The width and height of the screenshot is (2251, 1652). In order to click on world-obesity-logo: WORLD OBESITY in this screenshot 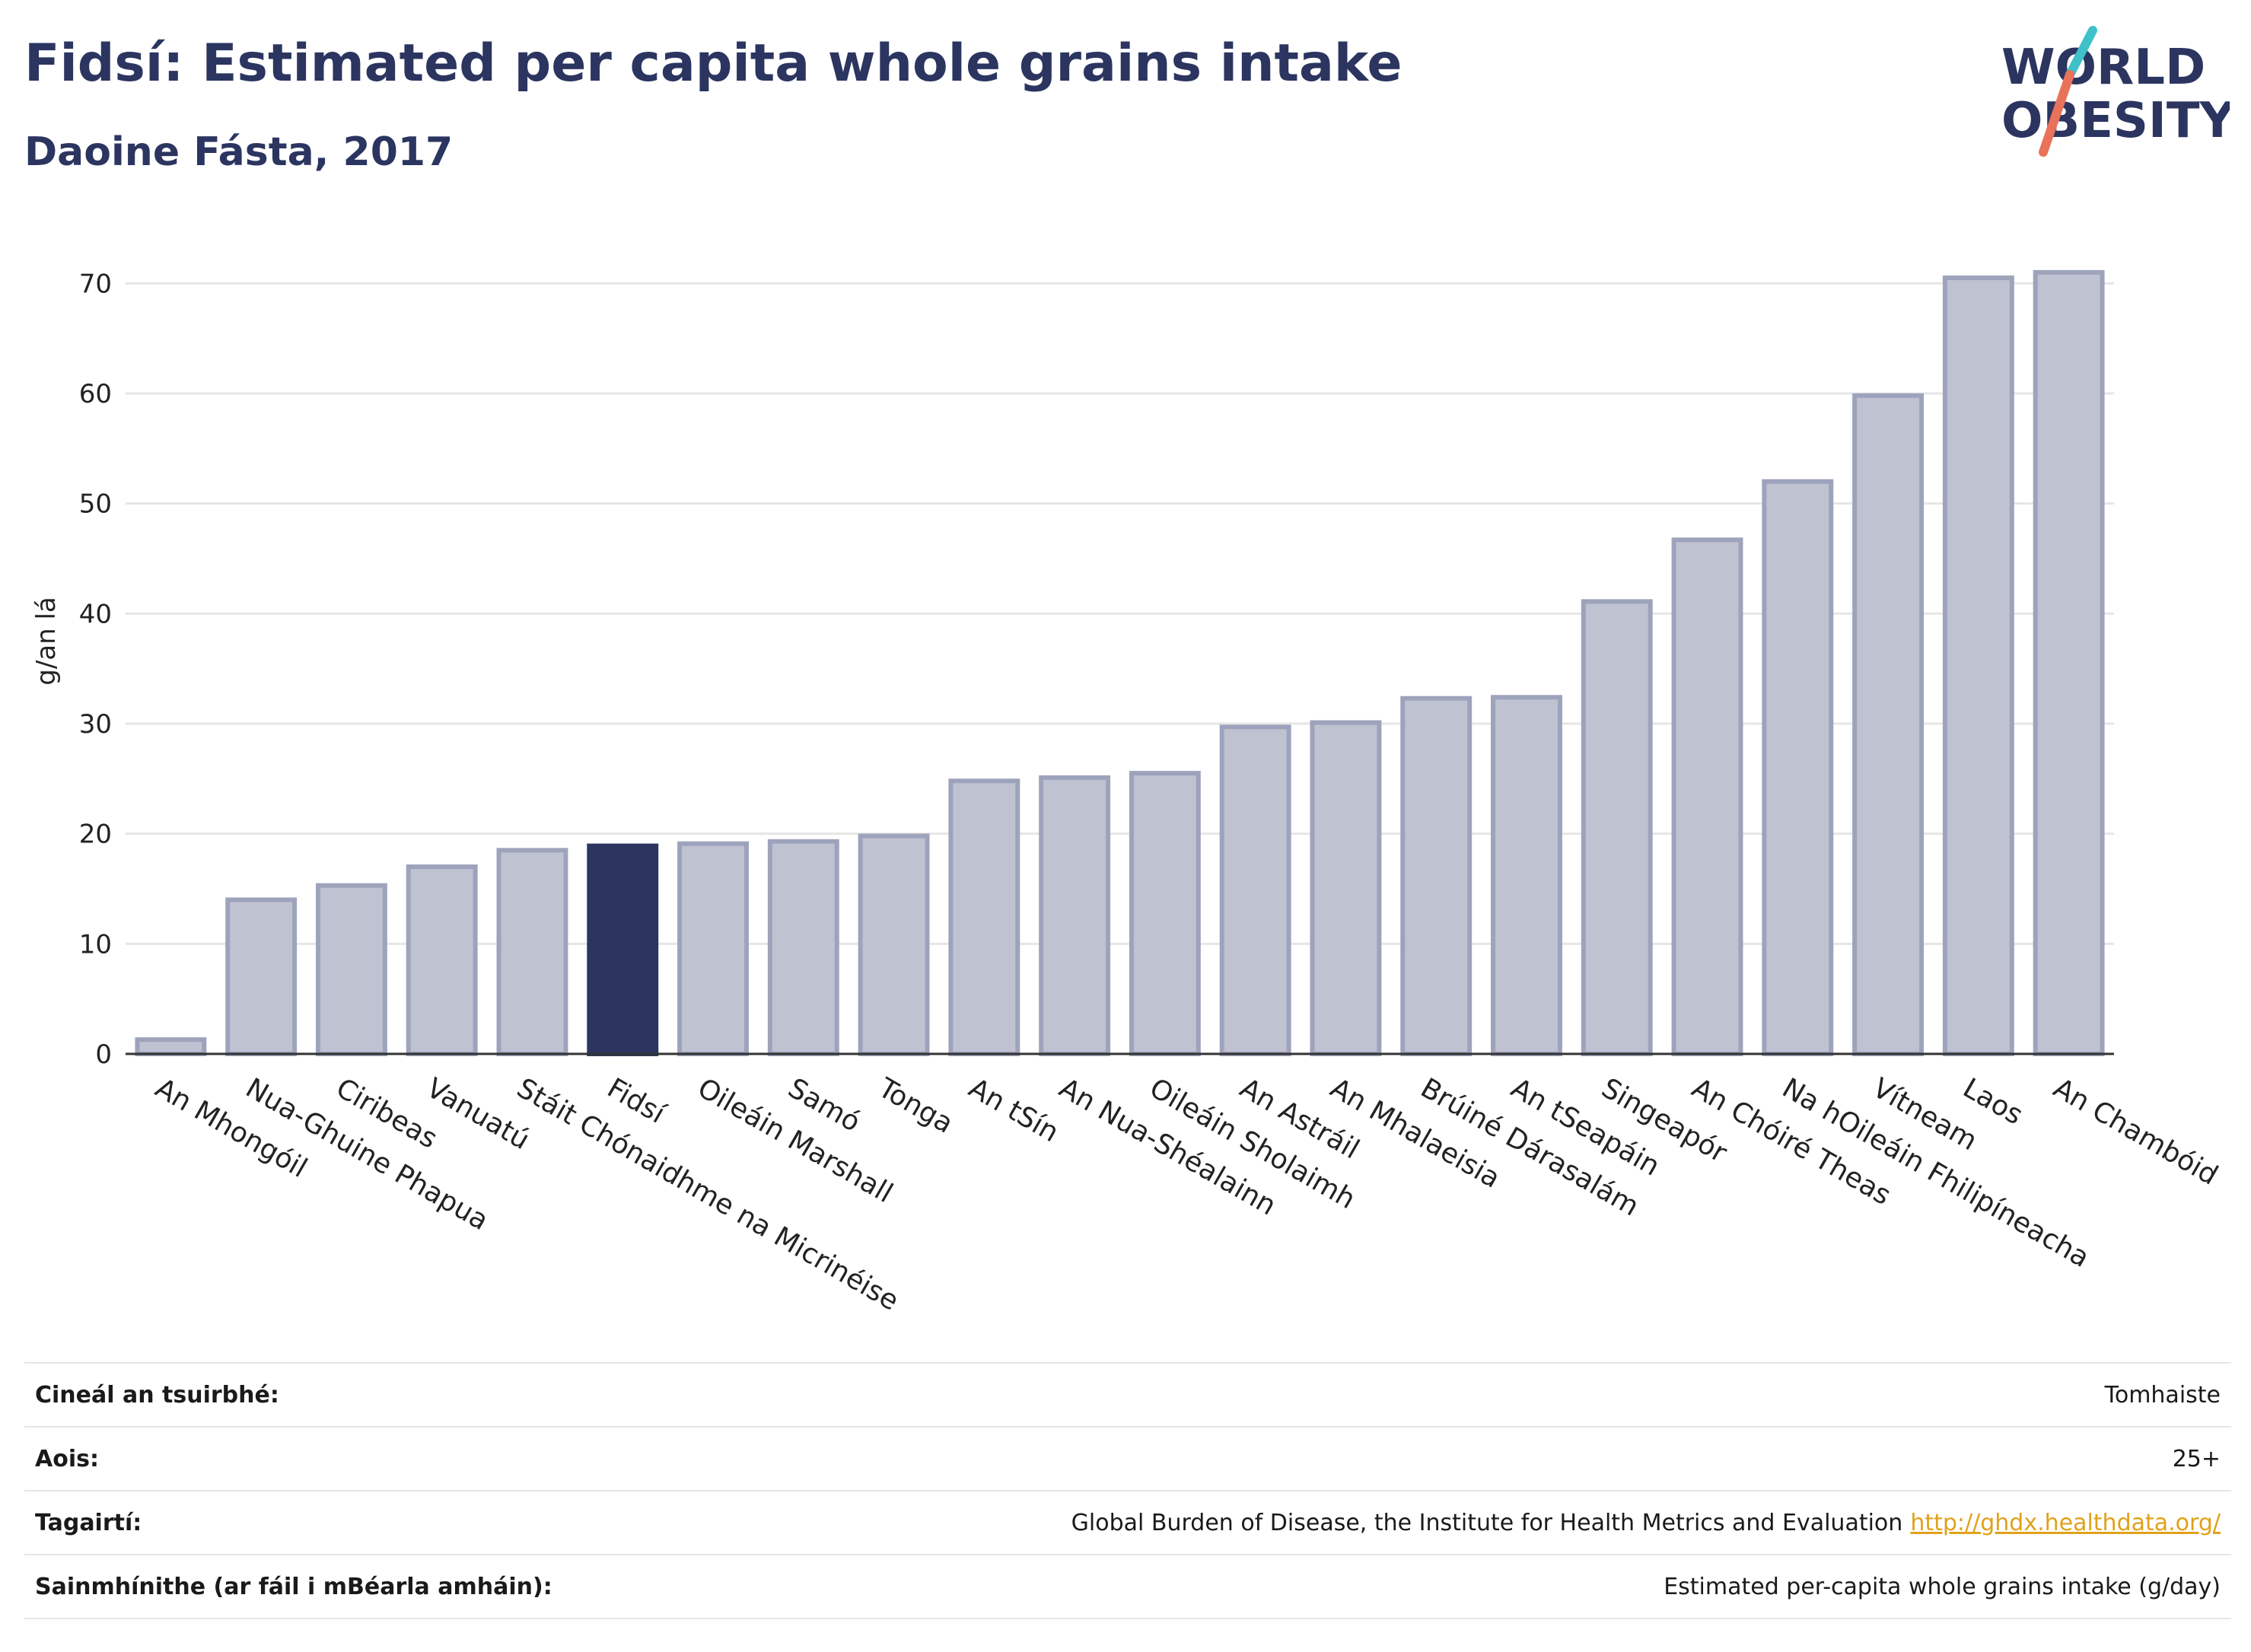, I will do `click(2115, 91)`.